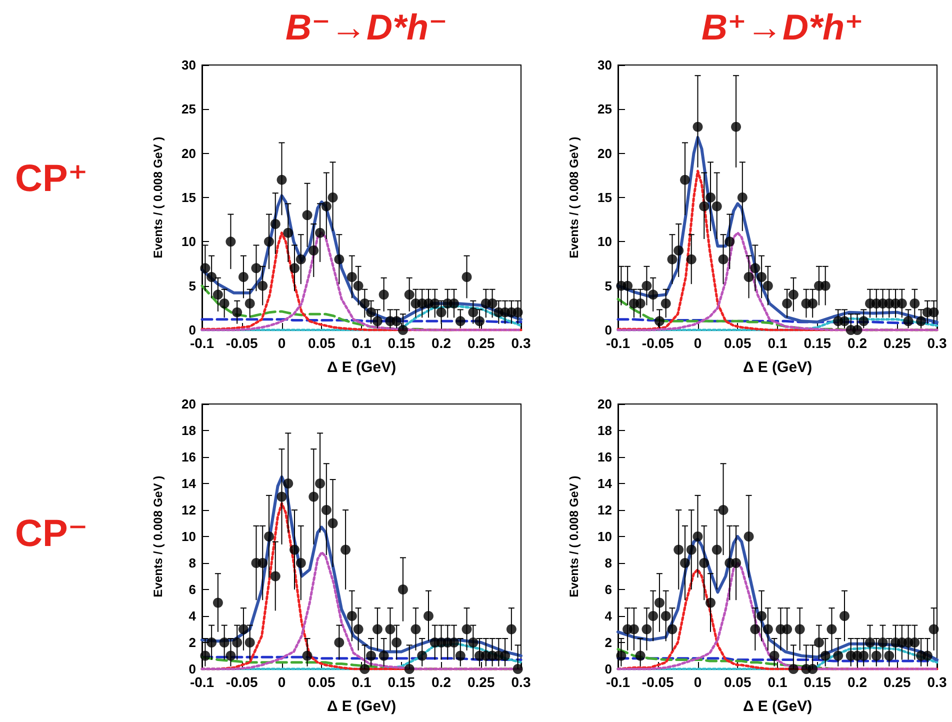 This screenshot has height=722, width=952. What do you see at coordinates (192, 330) in the screenshot?
I see `y-tick-label: 0` at bounding box center [192, 330].